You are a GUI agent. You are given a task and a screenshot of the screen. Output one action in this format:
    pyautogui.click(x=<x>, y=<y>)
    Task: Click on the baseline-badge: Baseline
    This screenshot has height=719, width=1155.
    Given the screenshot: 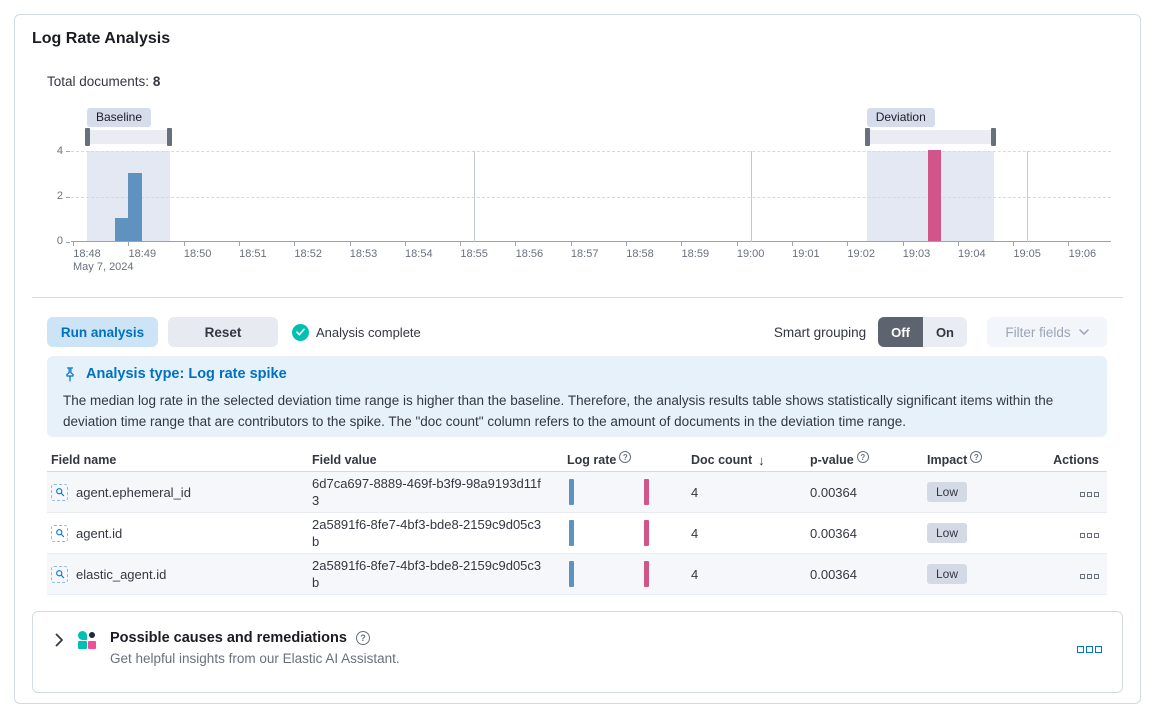 What is the action you would take?
    pyautogui.click(x=119, y=117)
    